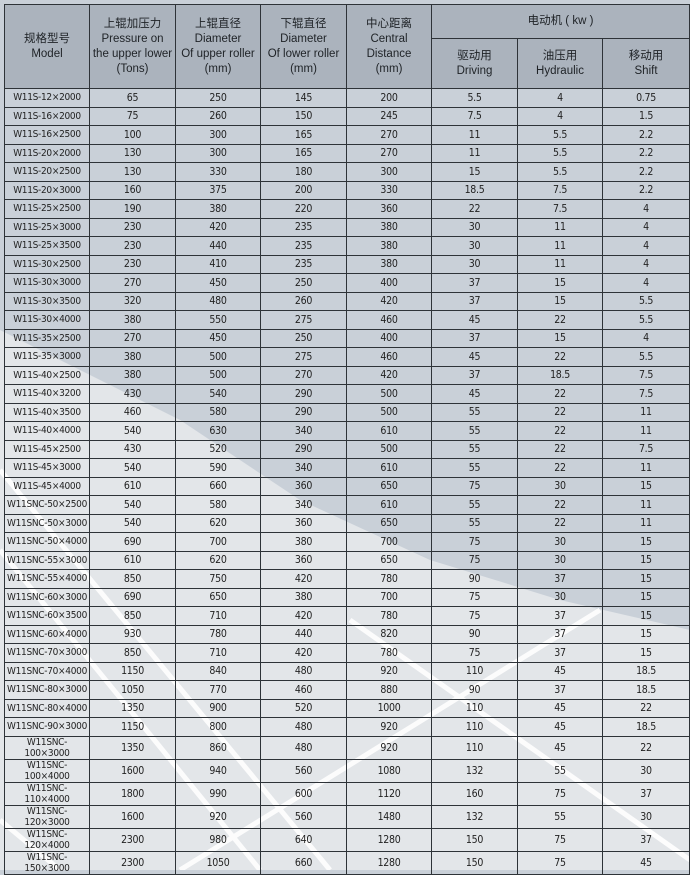 This screenshot has height=875, width=690. I want to click on cell-model: W11SNC-80×3000, so click(47, 690).